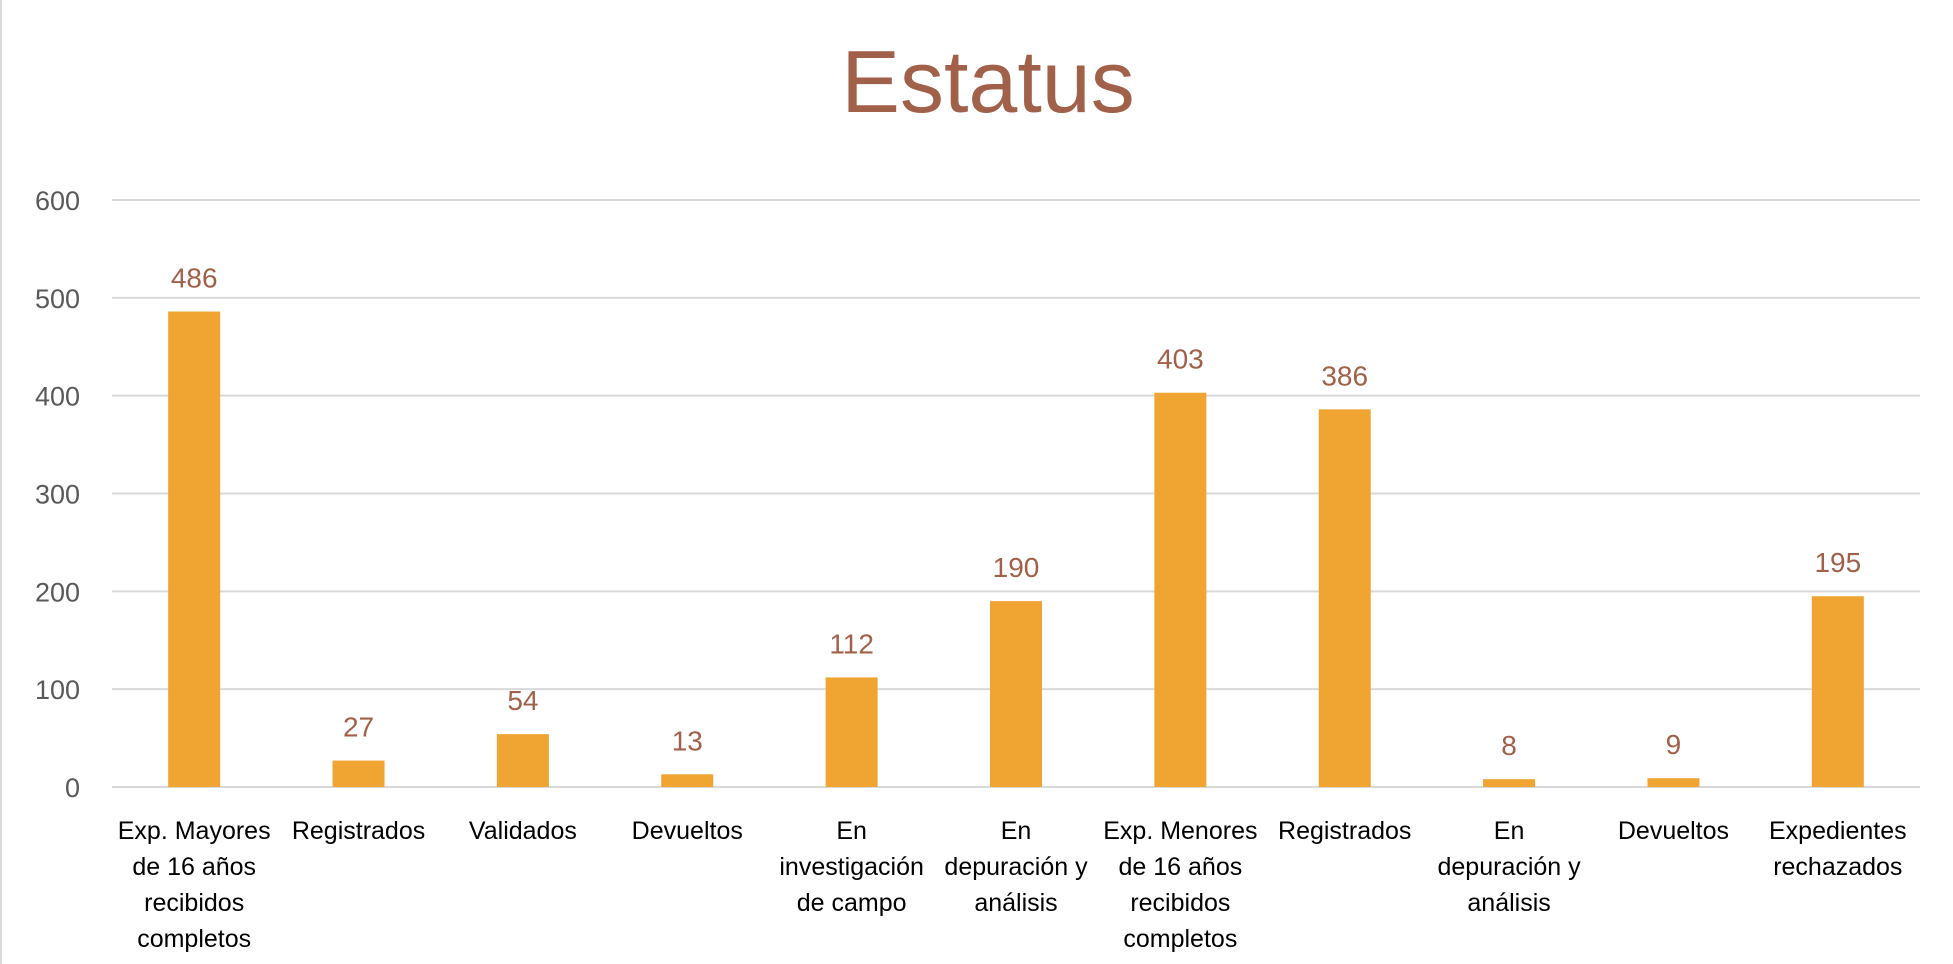 This screenshot has width=1953, height=964. I want to click on x-tick-label: Validados, so click(523, 831).